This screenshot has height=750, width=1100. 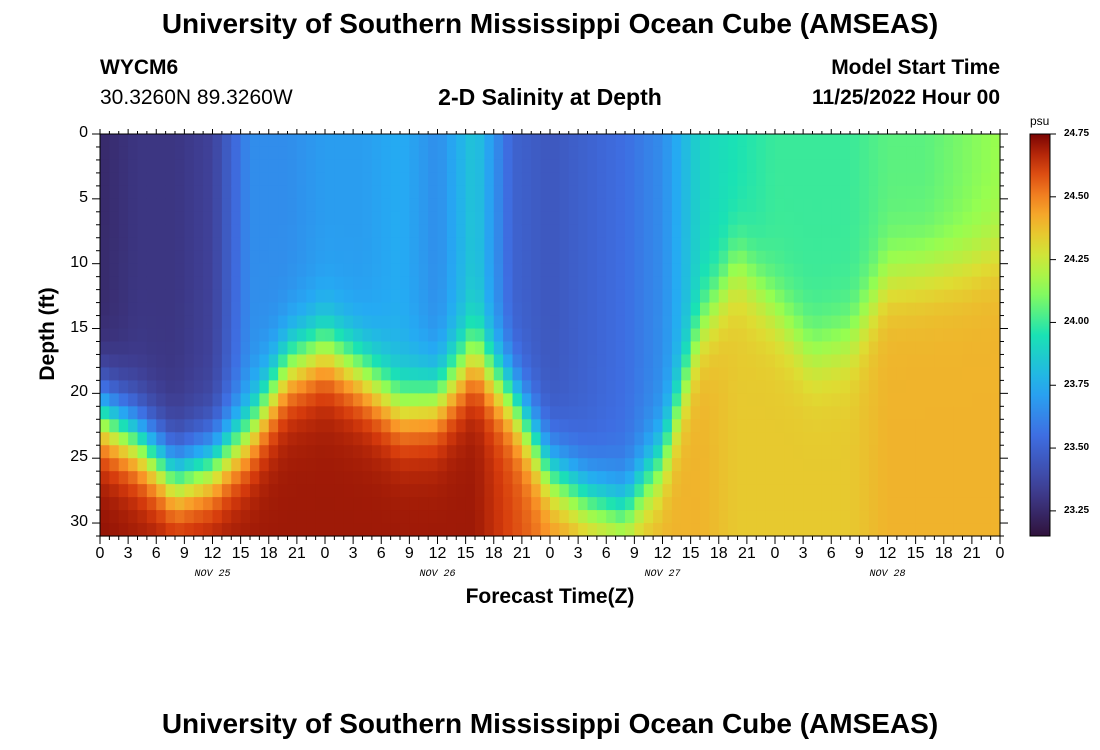 What do you see at coordinates (240, 553) in the screenshot?
I see `x-tick-label: 15` at bounding box center [240, 553].